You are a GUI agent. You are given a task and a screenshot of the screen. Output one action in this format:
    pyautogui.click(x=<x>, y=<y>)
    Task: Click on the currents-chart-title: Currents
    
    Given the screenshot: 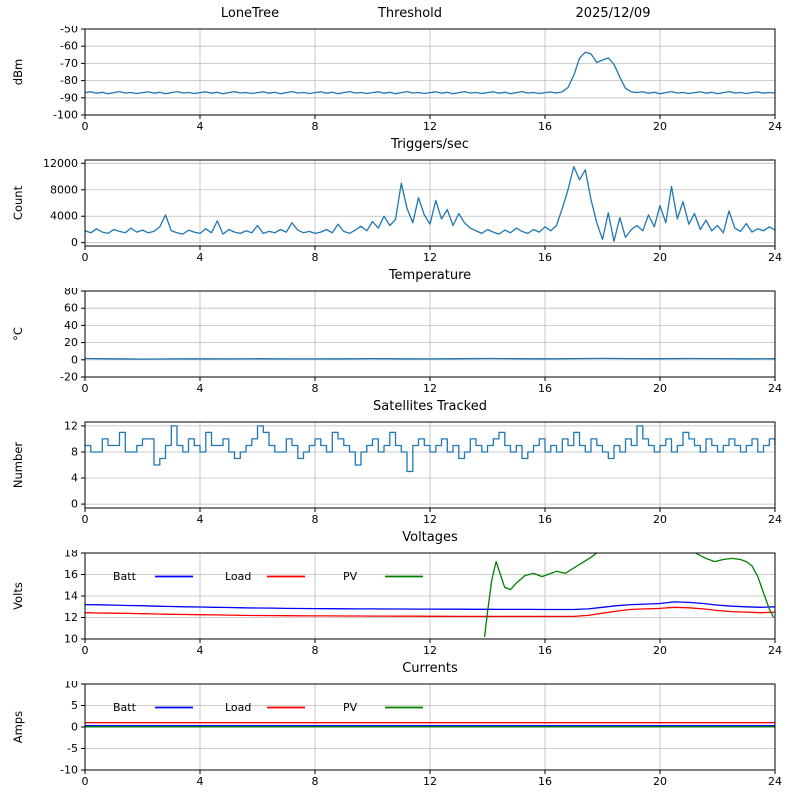 What is the action you would take?
    pyautogui.click(x=400, y=670)
    